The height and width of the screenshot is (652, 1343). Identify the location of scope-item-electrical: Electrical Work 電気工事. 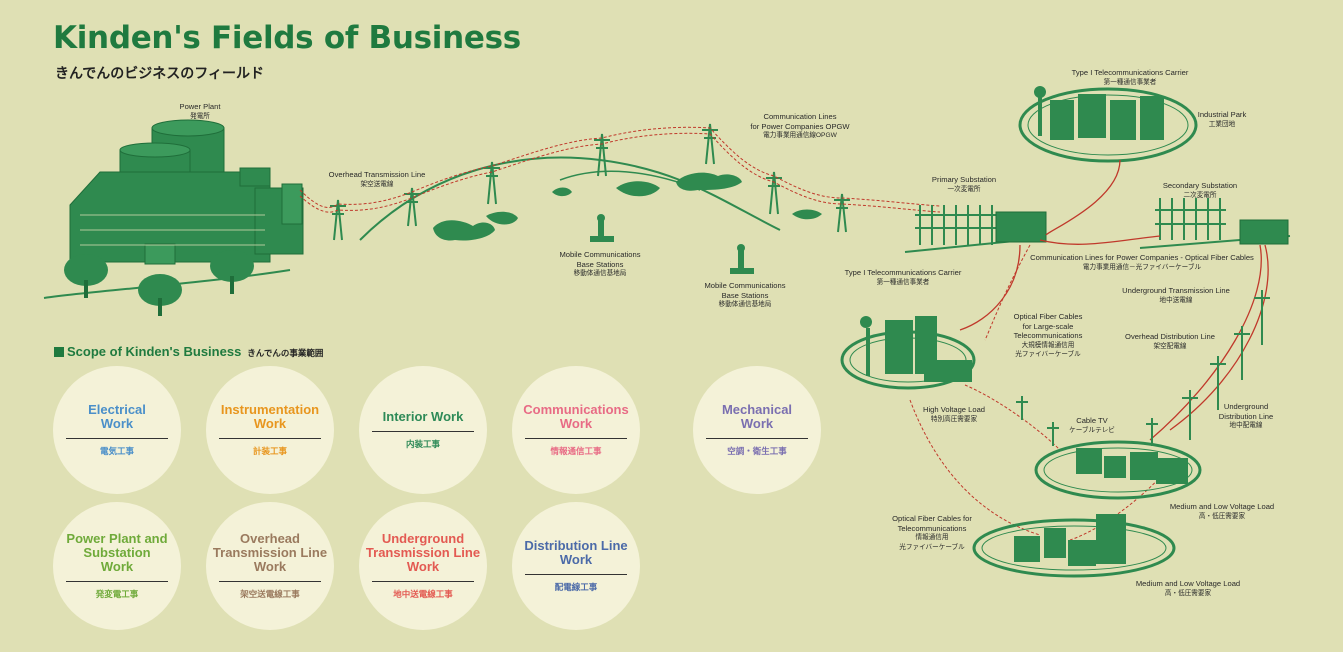
(117, 430).